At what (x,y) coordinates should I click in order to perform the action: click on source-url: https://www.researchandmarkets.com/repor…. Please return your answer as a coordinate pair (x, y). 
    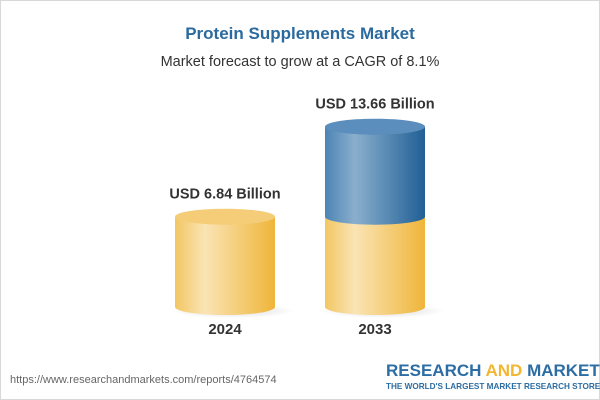
    Looking at the image, I should click on (143, 380).